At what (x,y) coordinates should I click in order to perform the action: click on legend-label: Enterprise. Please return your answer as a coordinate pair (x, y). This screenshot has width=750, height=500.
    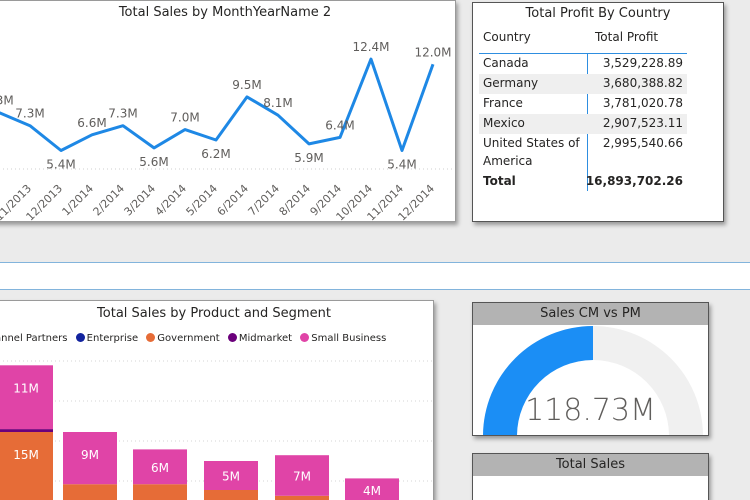
    Looking at the image, I should click on (112, 338).